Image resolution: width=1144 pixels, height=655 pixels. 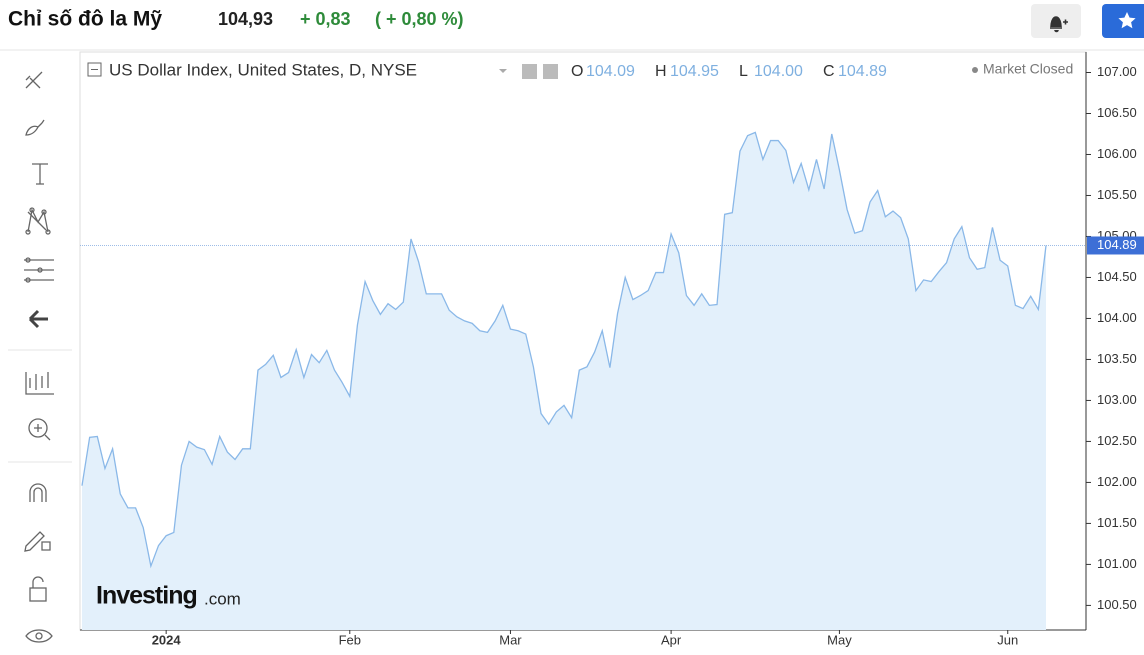 I want to click on y-tick-label: 106.50, so click(x=1117, y=112).